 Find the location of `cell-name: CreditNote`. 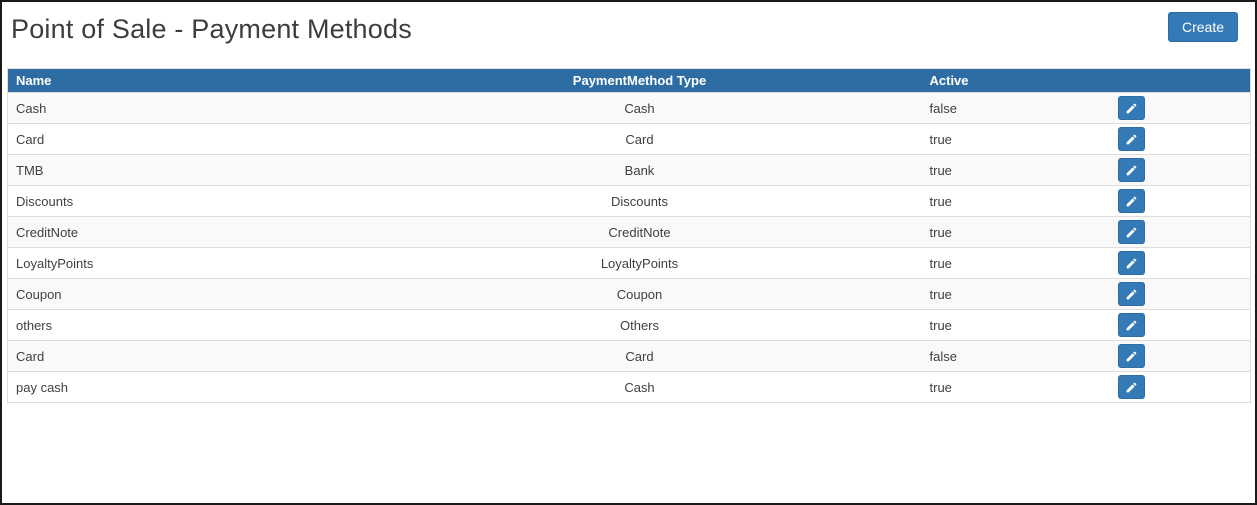

cell-name: CreditNote is located at coordinates (182, 232).